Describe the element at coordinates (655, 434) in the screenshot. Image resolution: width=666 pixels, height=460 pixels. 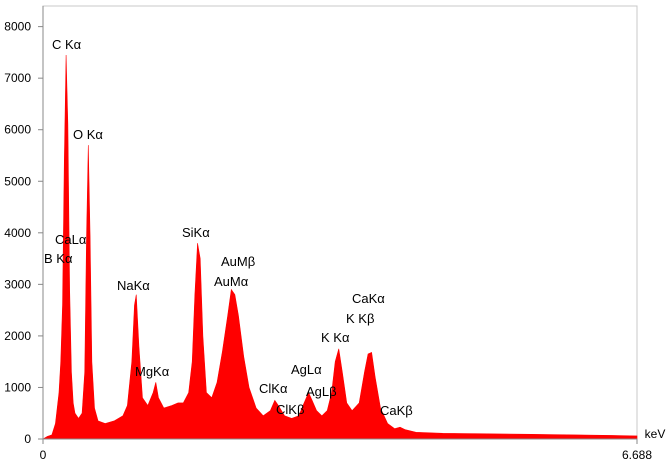
I see `x-unit-label: keV` at that location.